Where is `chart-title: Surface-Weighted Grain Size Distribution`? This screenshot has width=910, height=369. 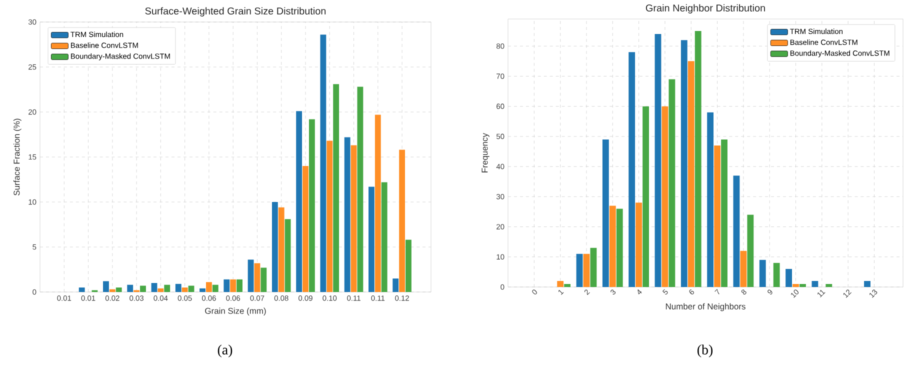 chart-title: Surface-Weighted Grain Size Distribution is located at coordinates (235, 11).